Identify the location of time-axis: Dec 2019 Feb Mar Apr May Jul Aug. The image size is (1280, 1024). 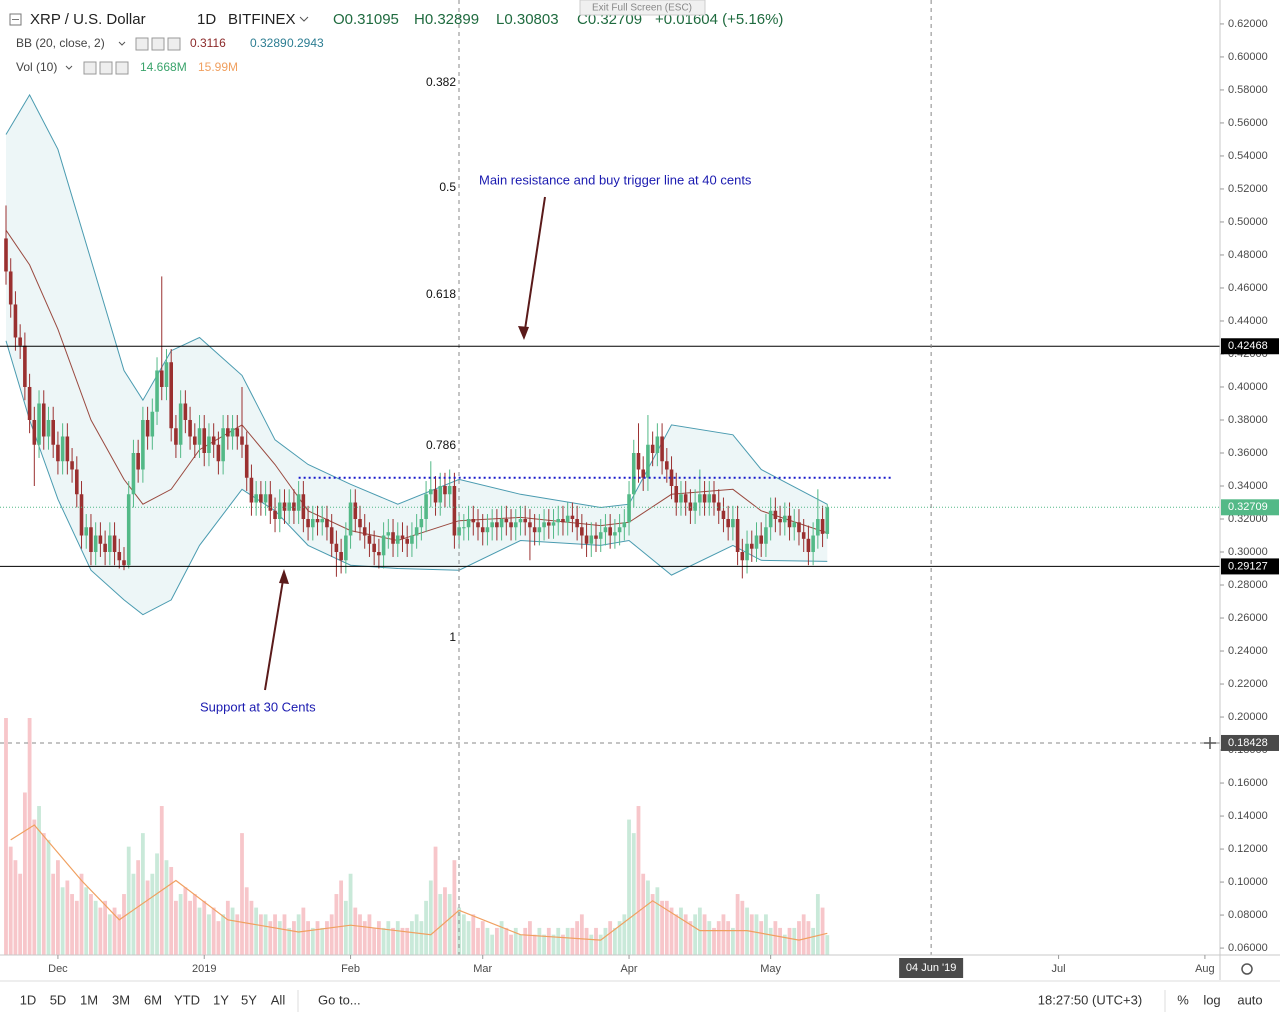
(631, 965).